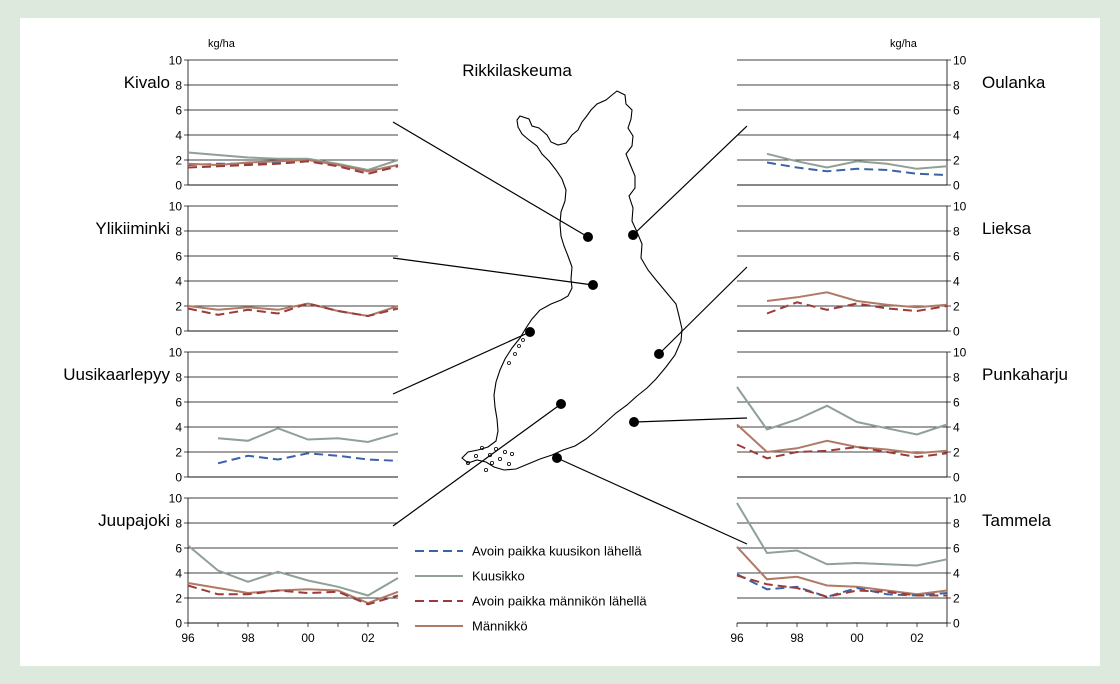  Describe the element at coordinates (557, 551) in the screenshot. I see `legend-label: Avoin paikka kuusikon lähellä` at that location.